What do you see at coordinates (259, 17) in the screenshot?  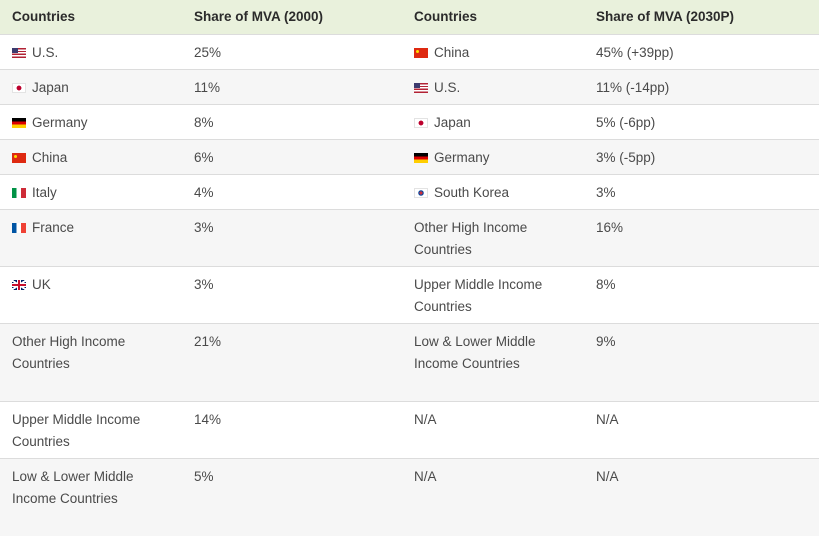 I see `header-share-2000: Share of MVA (2000)` at bounding box center [259, 17].